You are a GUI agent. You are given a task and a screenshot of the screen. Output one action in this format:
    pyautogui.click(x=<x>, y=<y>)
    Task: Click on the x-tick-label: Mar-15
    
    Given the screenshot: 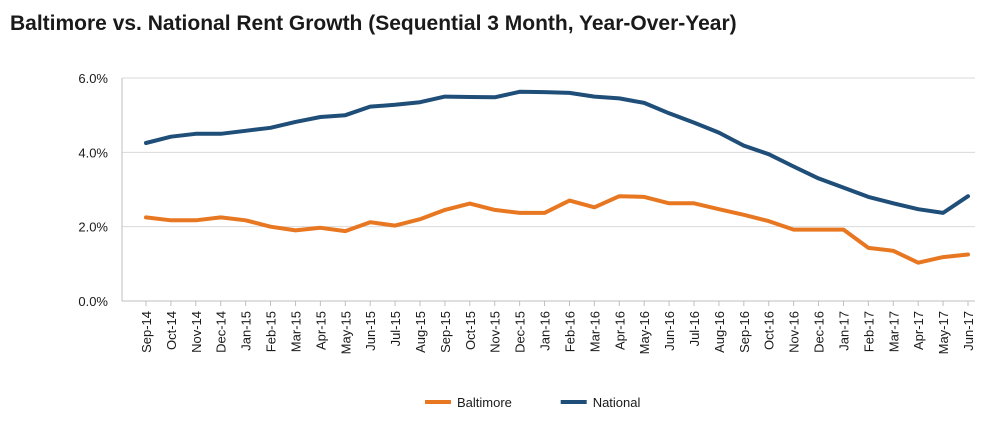 What is the action you would take?
    pyautogui.click(x=295, y=331)
    